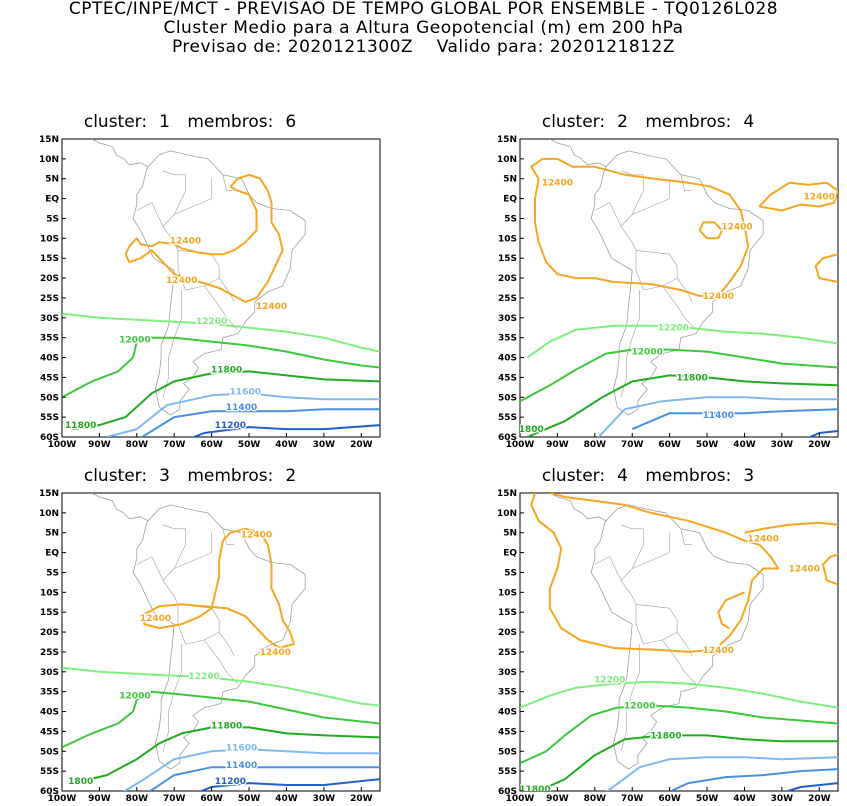 The image size is (847, 806). Describe the element at coordinates (49, 593) in the screenshot. I see `y-tick-label: 10S` at that location.